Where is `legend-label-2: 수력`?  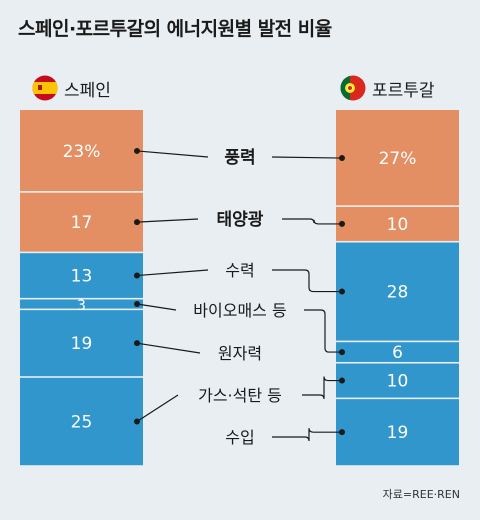
legend-label-2: 수력 is located at coordinates (239, 270).